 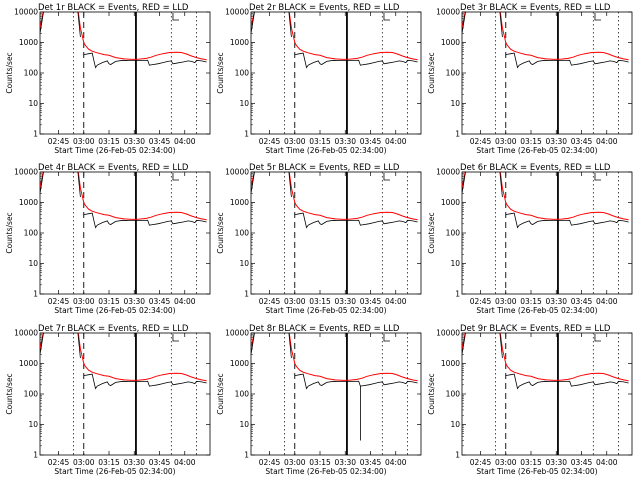 What do you see at coordinates (324, 329) in the screenshot?
I see `chart-title: Det 8r BLACK = Events, RED = LLD` at bounding box center [324, 329].